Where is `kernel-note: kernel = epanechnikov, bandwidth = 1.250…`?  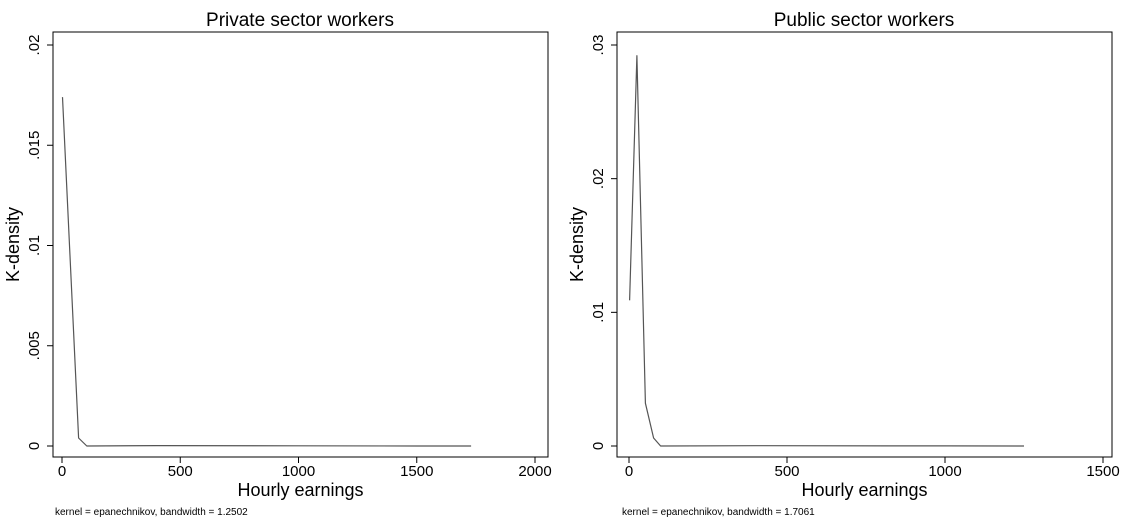 kernel-note: kernel = epanechnikov, bandwidth = 1.250… is located at coordinates (151, 512).